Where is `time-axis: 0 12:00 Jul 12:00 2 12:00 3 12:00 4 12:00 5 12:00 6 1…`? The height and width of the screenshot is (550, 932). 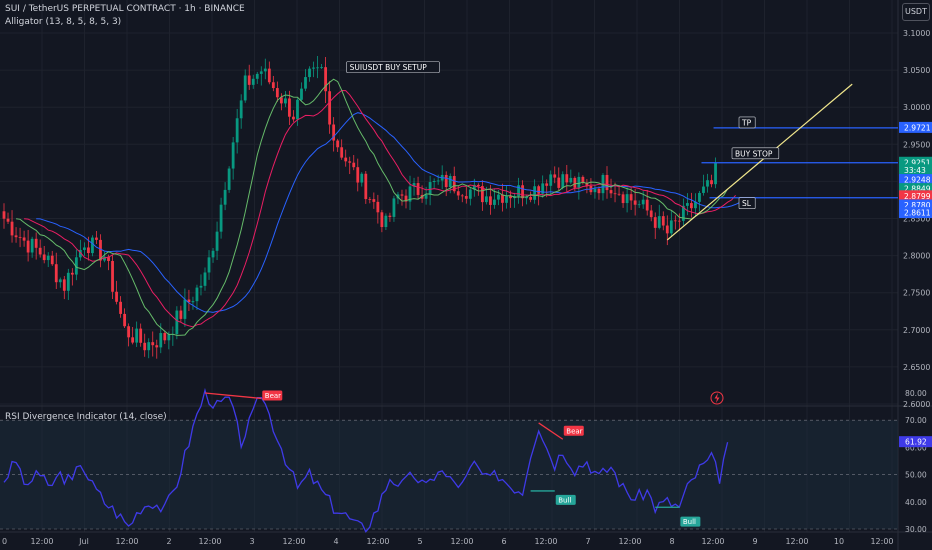
time-axis: 0 12:00 Jul 12:00 2 12:00 3 12:00 4 12:00 5 12:00 6 1… is located at coordinates (448, 541).